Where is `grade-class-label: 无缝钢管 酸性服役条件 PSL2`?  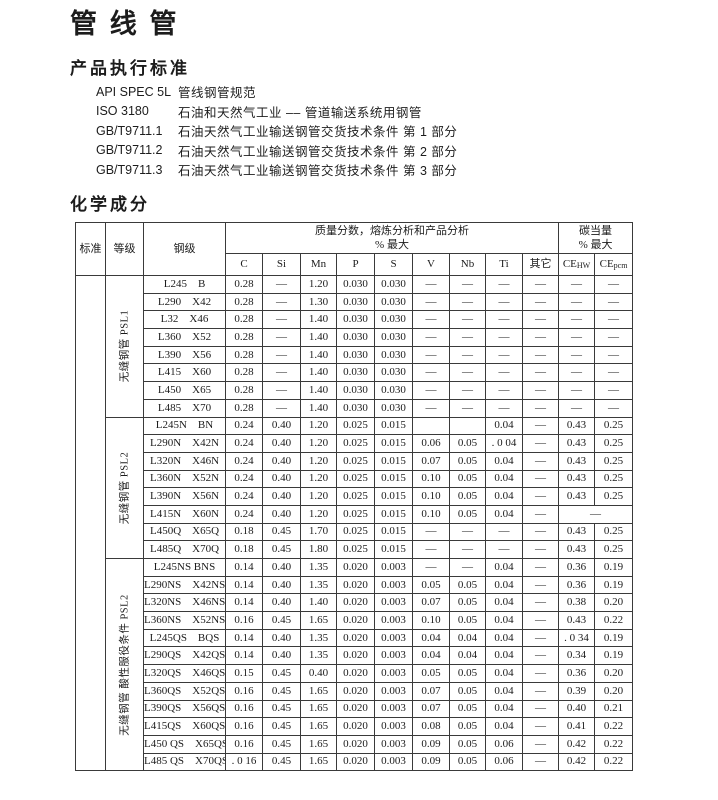
grade-class-label: 无缝钢管 酸性服役条件 PSL2 is located at coordinates (124, 664).